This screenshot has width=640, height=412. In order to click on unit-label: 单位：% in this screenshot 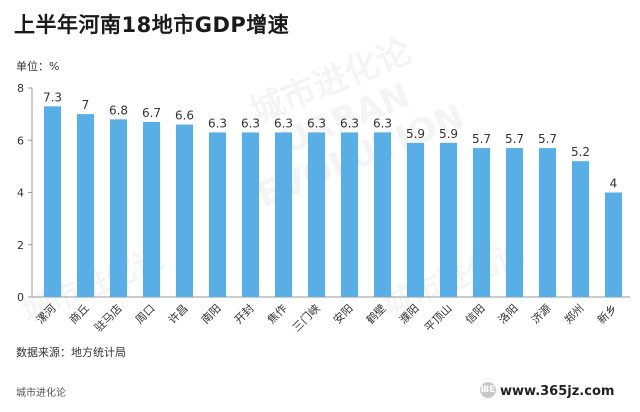, I will do `click(38, 66)`.